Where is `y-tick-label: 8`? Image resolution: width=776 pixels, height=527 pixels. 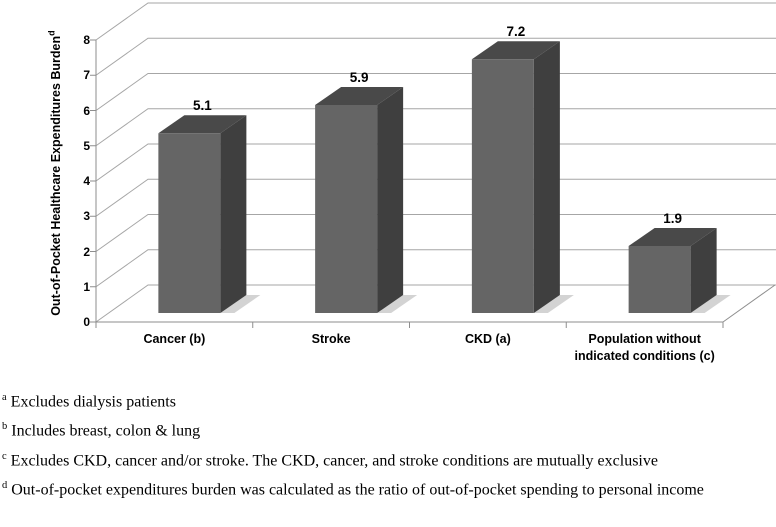
y-tick-label: 8 is located at coordinates (86, 40).